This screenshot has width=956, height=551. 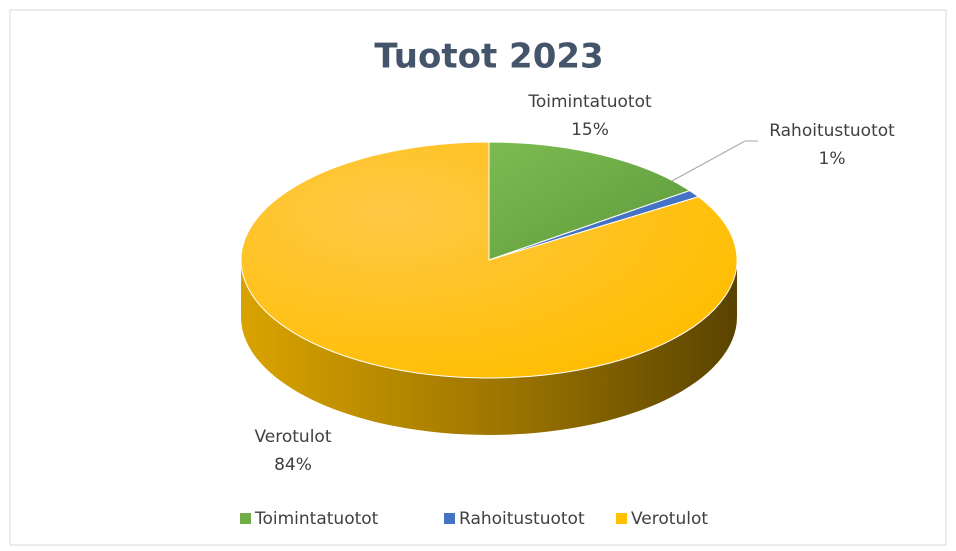 What do you see at coordinates (589, 102) in the screenshot?
I see `data-label-name: Toimintatuotot` at bounding box center [589, 102].